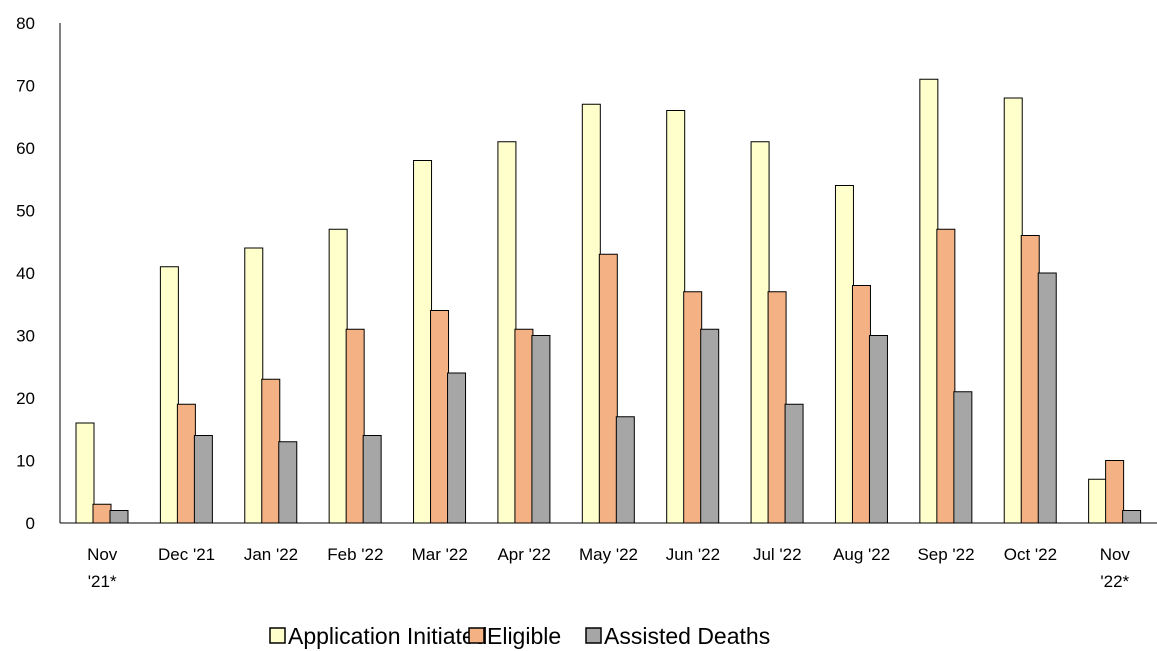 The height and width of the screenshot is (651, 1157). I want to click on x-tick-label: Aug '22, so click(861, 554).